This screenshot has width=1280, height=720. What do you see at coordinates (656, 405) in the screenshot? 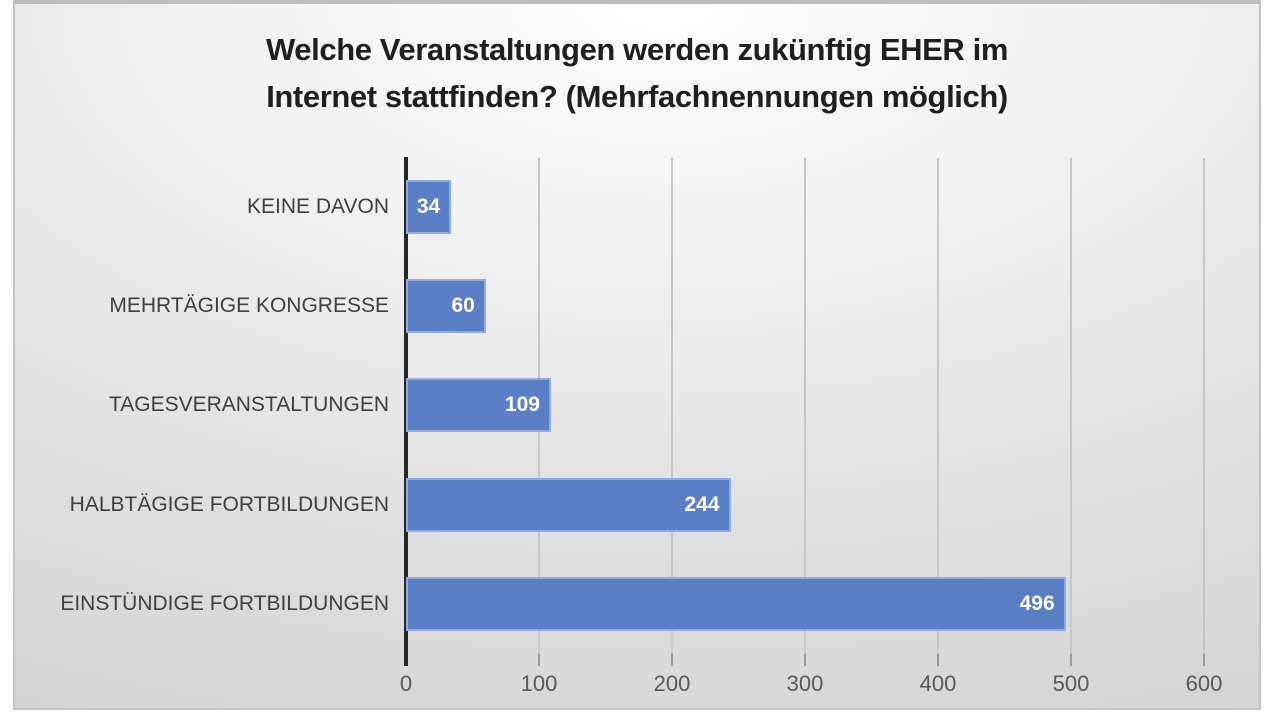
I see `bar-row: TAGESVERANSTALTUNGEN 109` at bounding box center [656, 405].